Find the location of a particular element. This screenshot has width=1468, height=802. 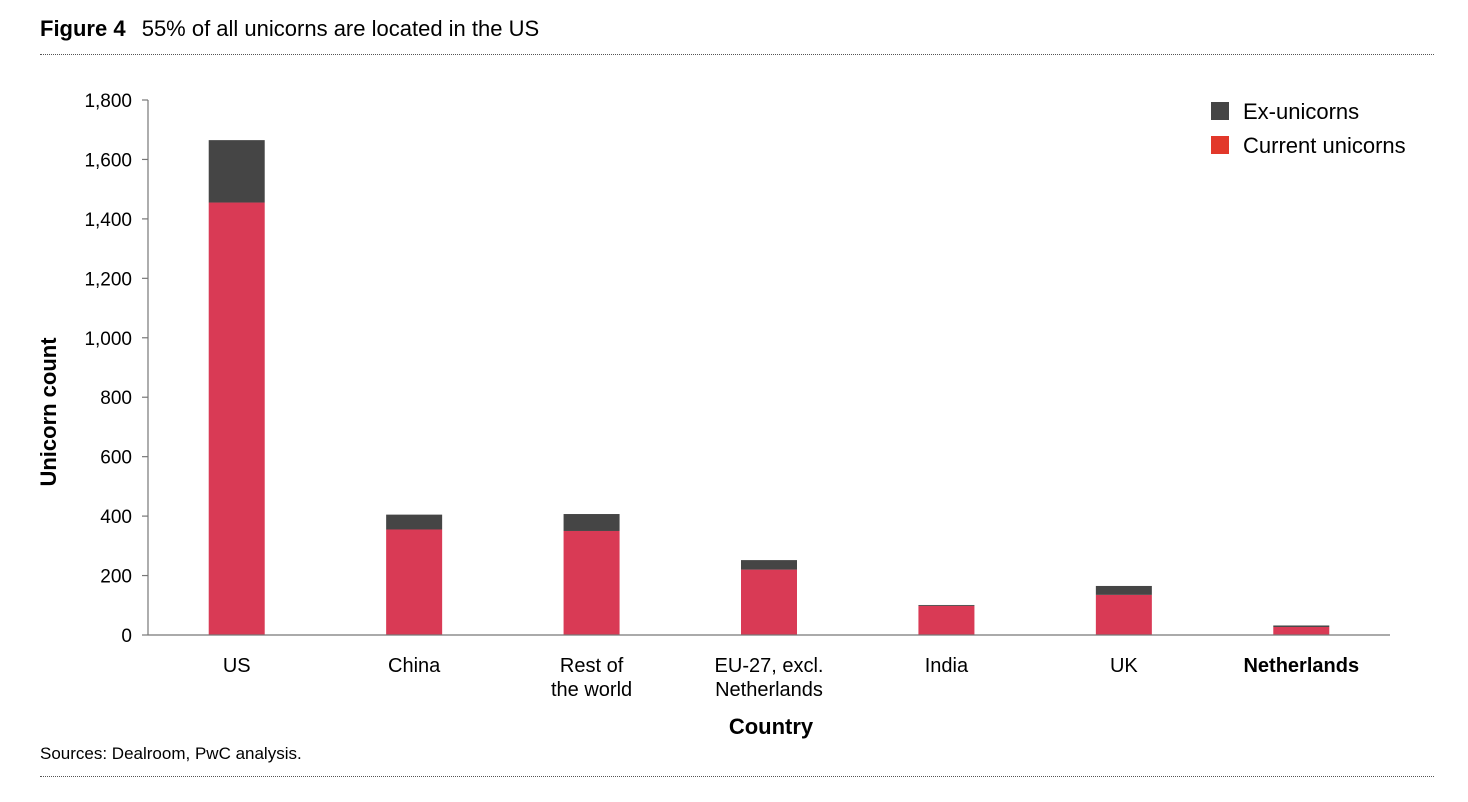

x-category-label: EU-27, excl. Netherlands is located at coordinates (769, 678).